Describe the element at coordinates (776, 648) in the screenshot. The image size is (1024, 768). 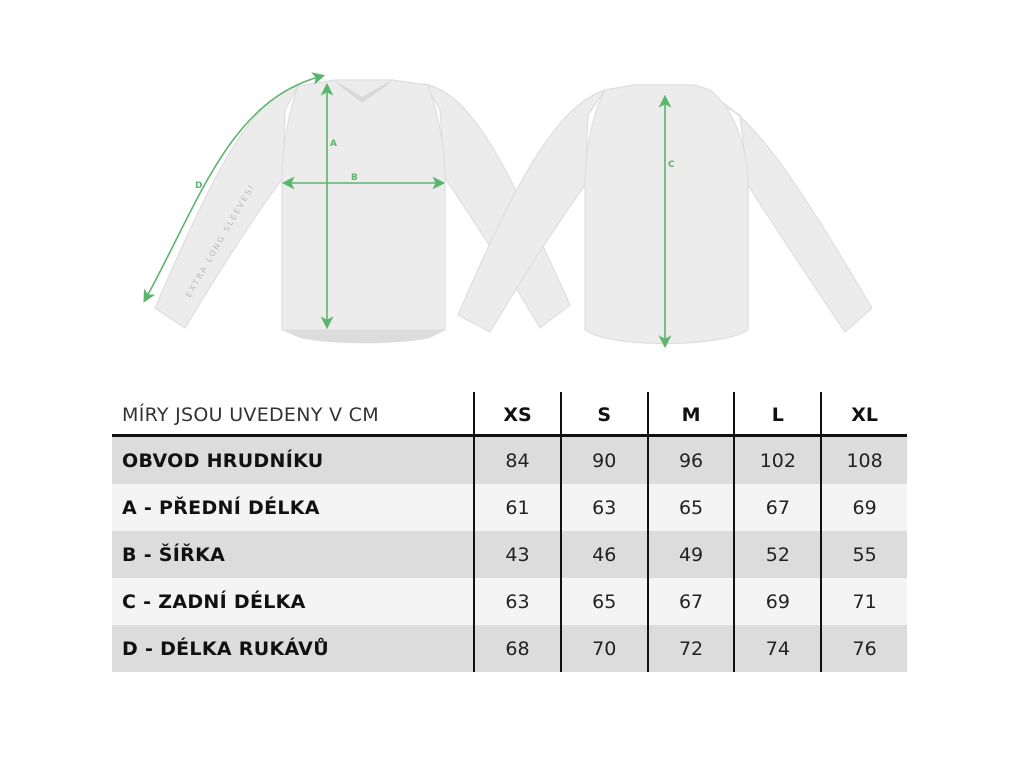
I see `table-cell: 74` at that location.